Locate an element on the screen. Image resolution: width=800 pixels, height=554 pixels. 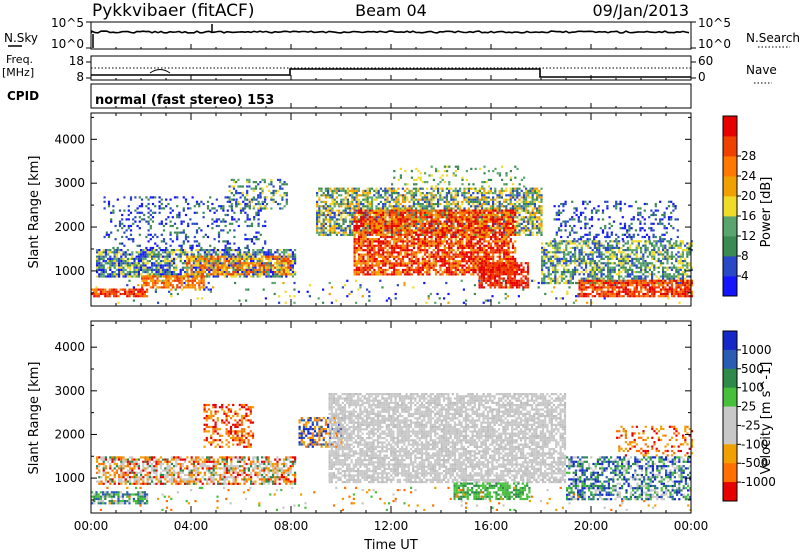
colorbar-tick-label: 500 is located at coordinates (752, 369).